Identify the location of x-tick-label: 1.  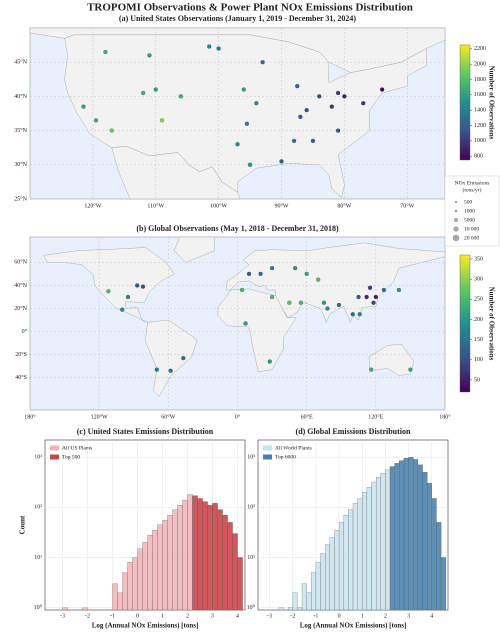
(162, 616).